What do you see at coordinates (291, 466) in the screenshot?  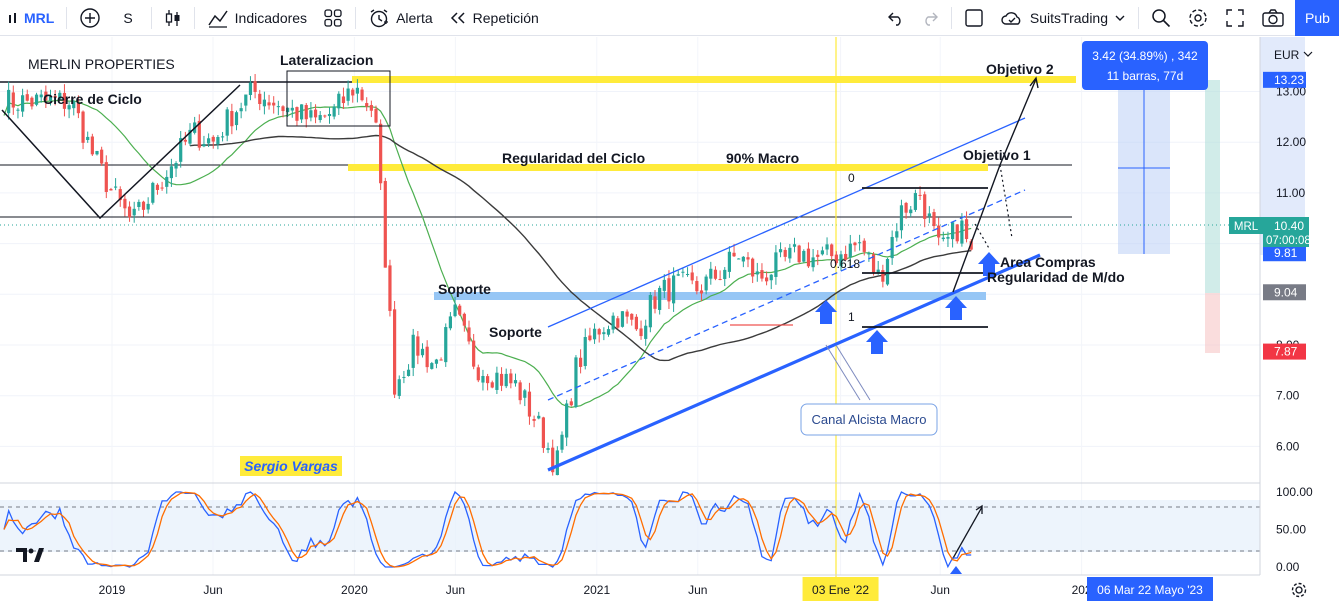 I see `author-highlight` at bounding box center [291, 466].